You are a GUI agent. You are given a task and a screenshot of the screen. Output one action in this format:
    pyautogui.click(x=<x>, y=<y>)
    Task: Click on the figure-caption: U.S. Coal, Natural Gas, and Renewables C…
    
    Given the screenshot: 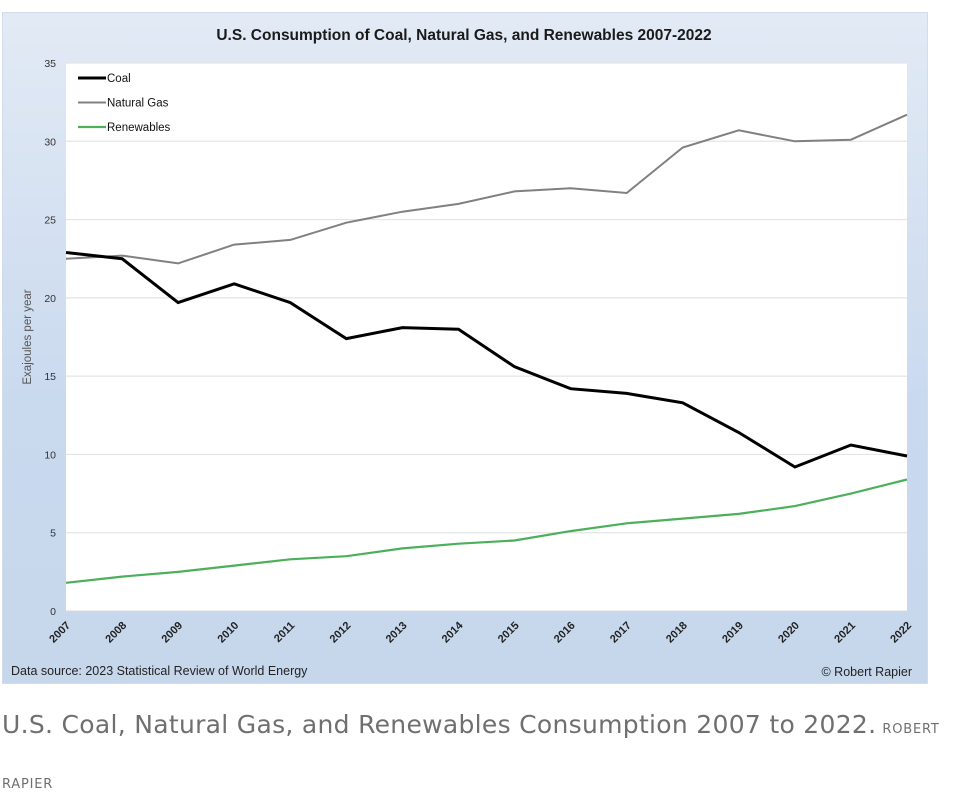 What is the action you would take?
    pyautogui.click(x=472, y=755)
    